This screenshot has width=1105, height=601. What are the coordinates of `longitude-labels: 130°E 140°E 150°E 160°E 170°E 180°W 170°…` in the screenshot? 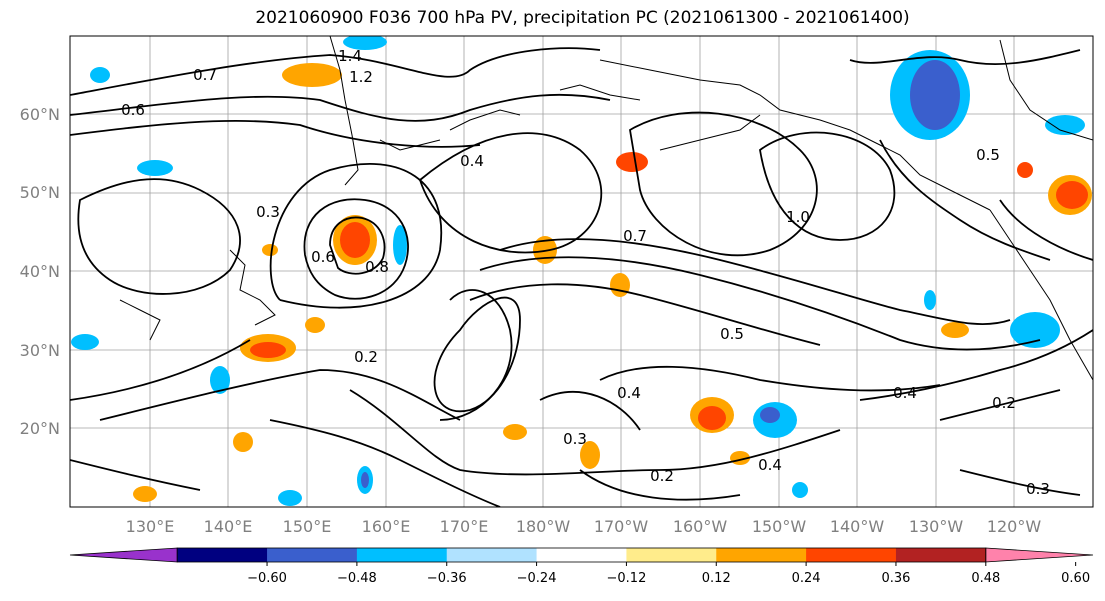 It's located at (584, 526).